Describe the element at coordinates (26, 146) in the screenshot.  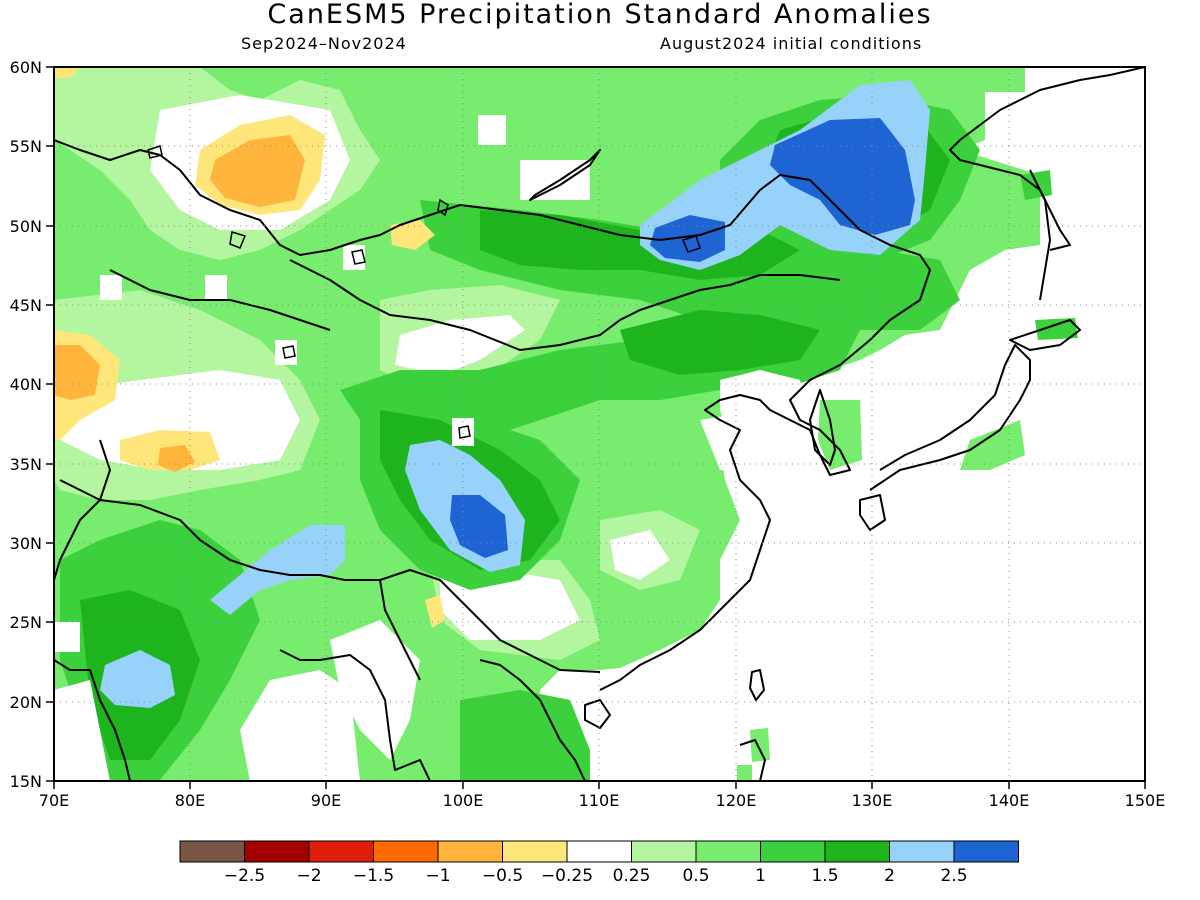
I see `lat-tick-label: 55N` at that location.